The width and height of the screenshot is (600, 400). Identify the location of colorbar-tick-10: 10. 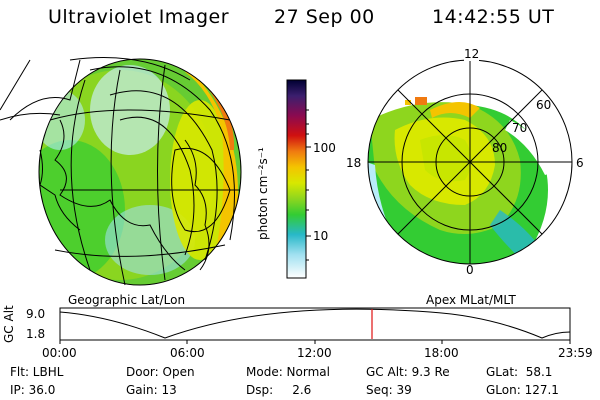
(321, 236).